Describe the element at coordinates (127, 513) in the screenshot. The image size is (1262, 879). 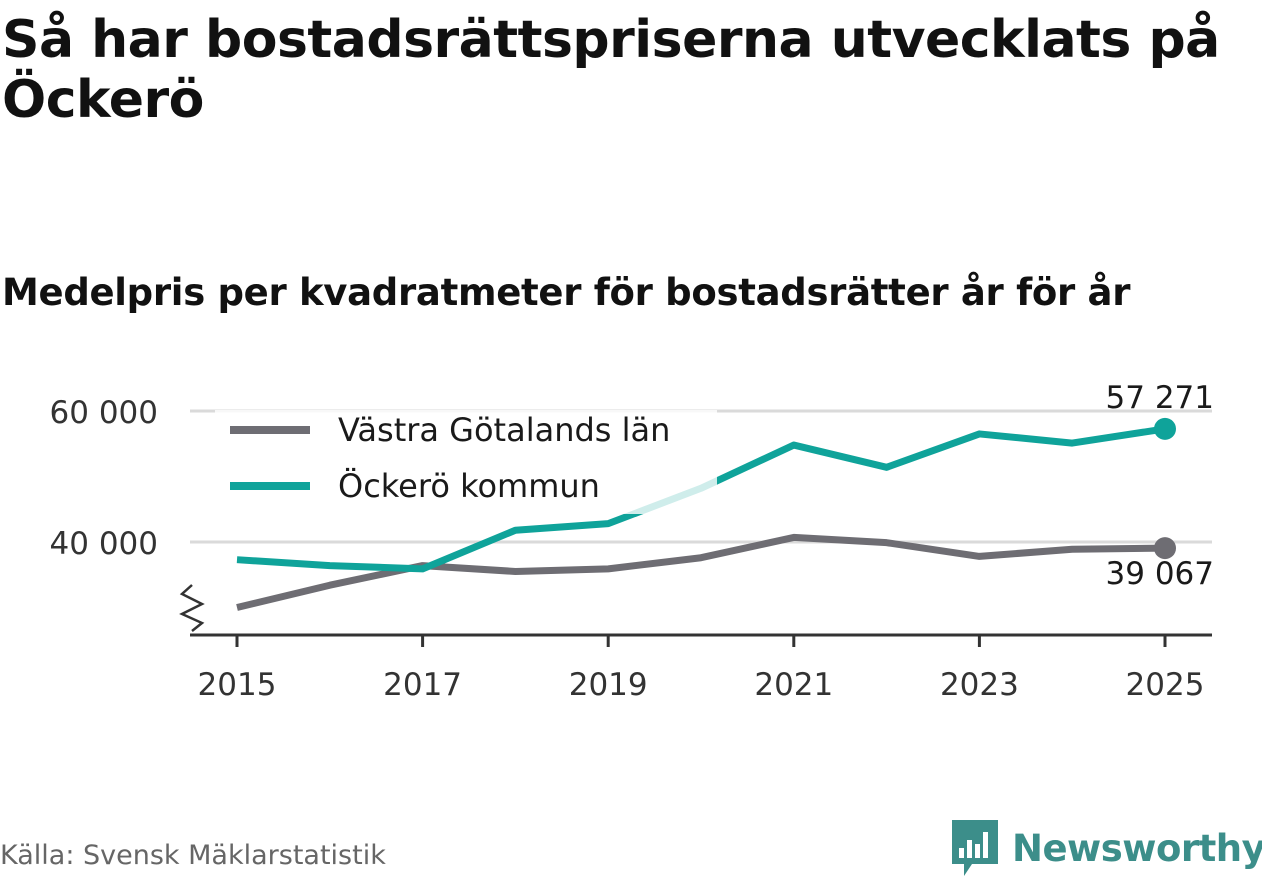
I see `y-axis: 40 000 60 000` at that location.